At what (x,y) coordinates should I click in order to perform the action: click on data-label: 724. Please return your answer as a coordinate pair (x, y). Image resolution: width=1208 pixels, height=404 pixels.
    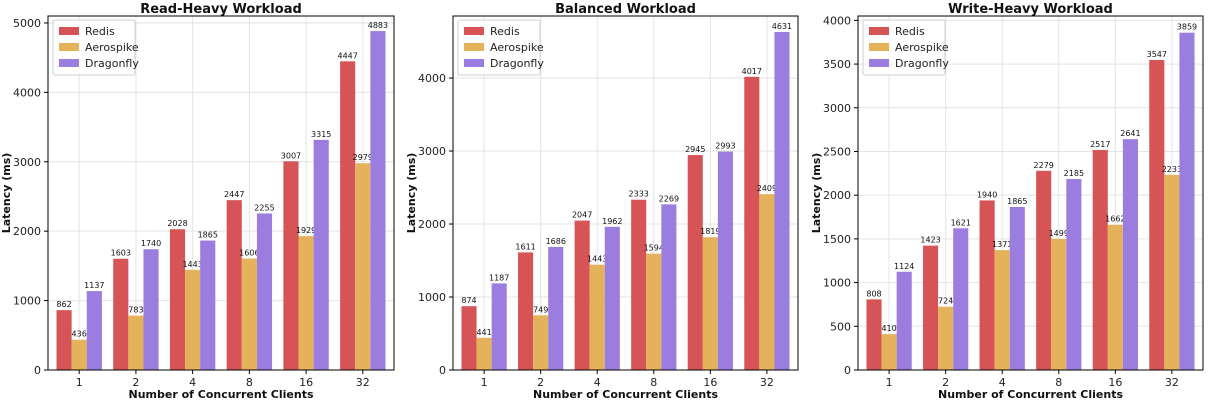
    Looking at the image, I should click on (945, 301).